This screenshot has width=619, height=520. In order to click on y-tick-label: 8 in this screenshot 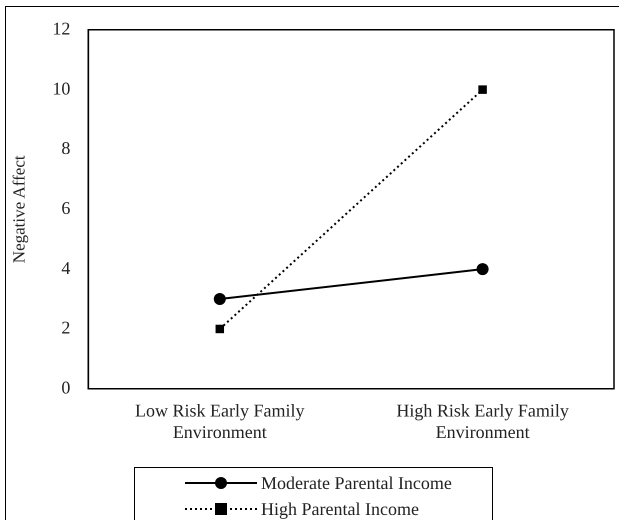, I will do `click(65, 148)`.